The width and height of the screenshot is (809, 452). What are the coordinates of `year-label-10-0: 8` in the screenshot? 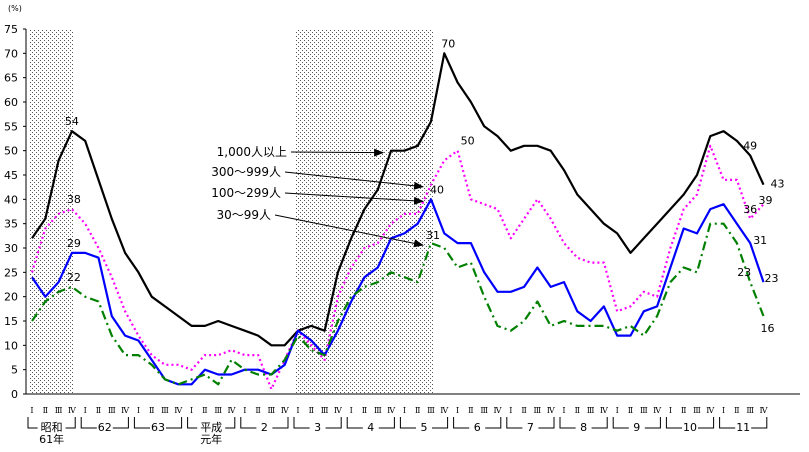 It's located at (583, 427).